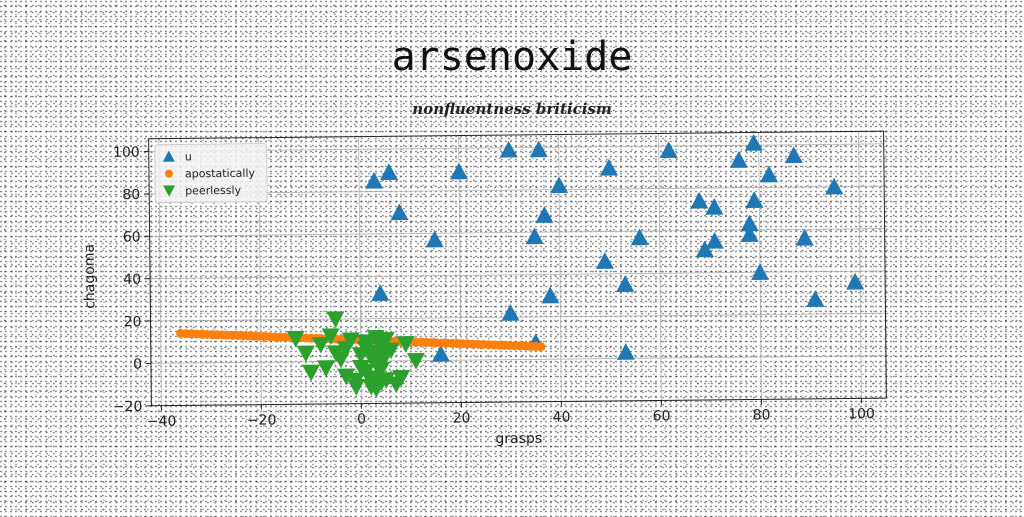  Describe the element at coordinates (262, 420) in the screenshot. I see `x-tick-label: −20` at that location.